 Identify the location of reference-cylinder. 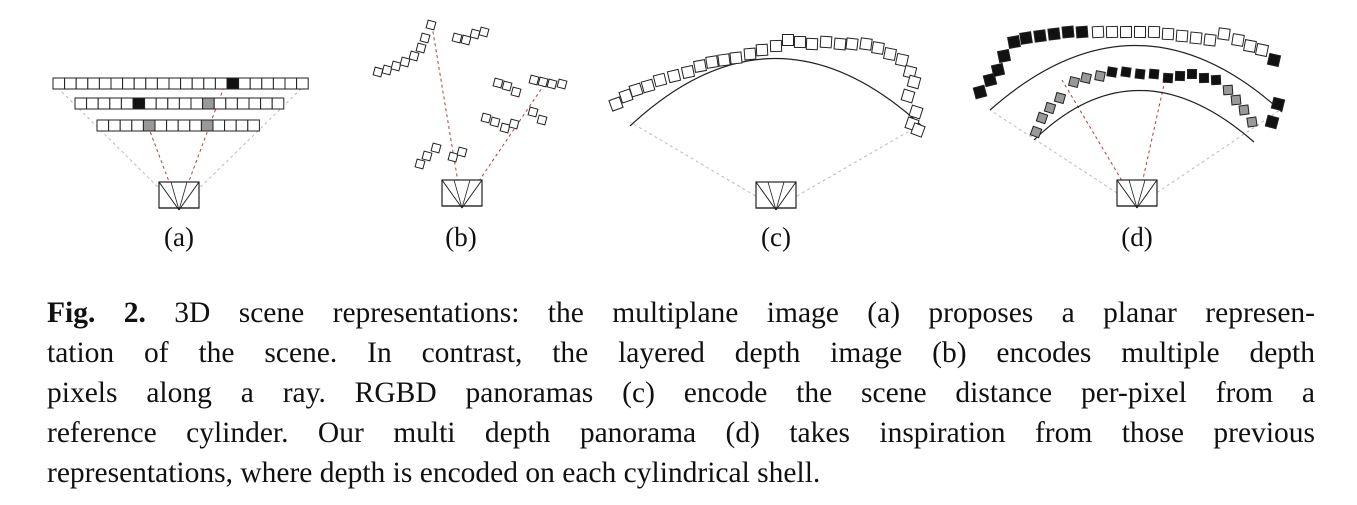
(777, 93).